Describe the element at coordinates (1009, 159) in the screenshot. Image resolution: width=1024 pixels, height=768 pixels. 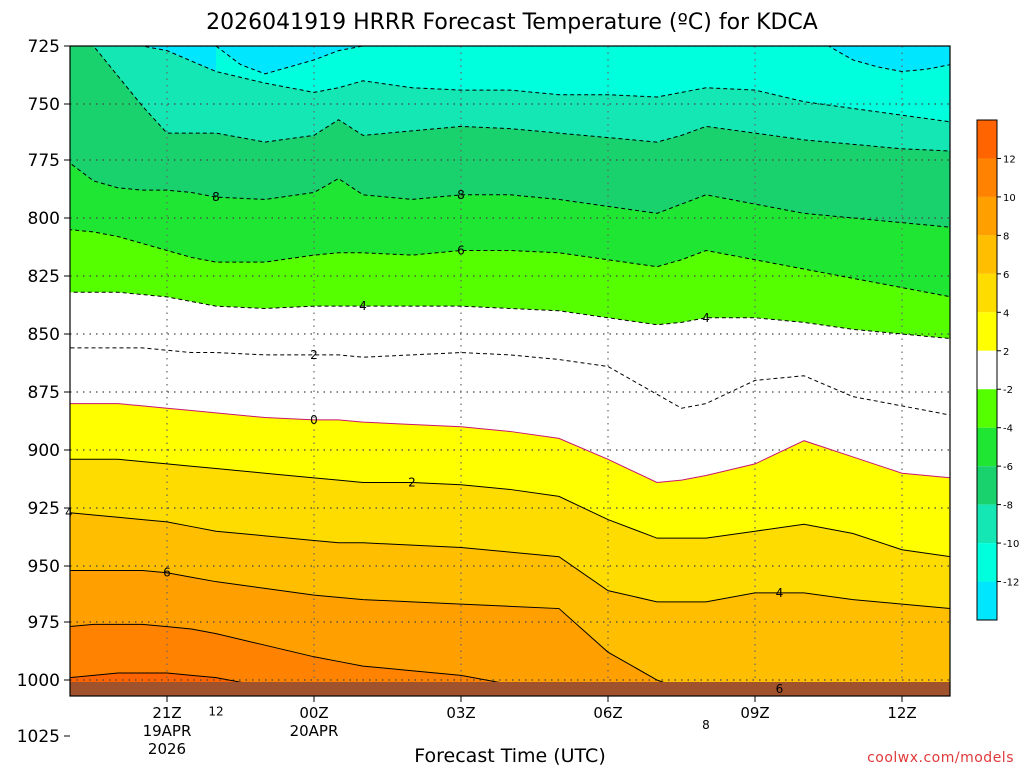
I see `colorbar-label: 12` at that location.